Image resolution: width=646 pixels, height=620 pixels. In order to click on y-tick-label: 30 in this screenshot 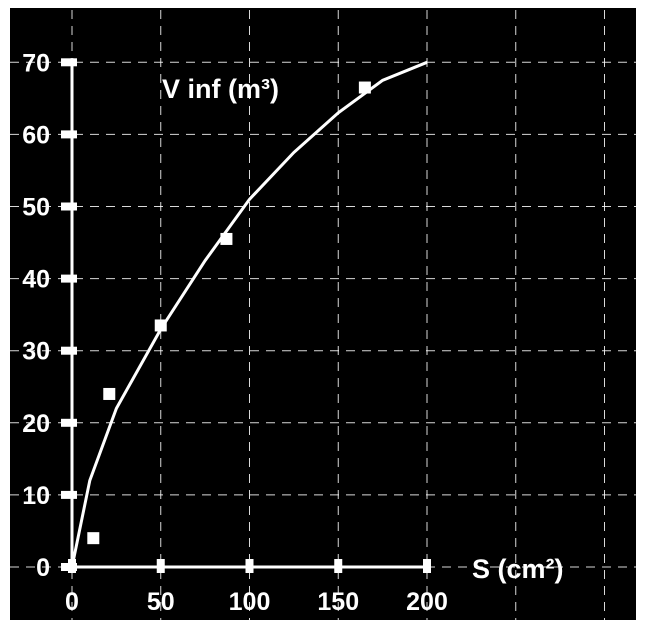, I will do `click(36, 352)`.